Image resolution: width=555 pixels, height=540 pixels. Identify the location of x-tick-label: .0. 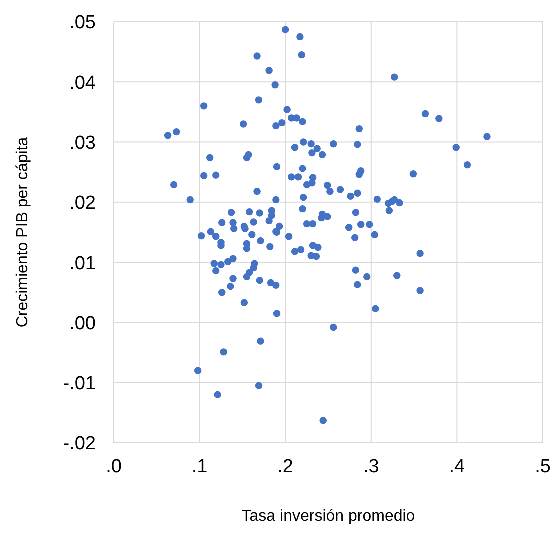
(114, 467).